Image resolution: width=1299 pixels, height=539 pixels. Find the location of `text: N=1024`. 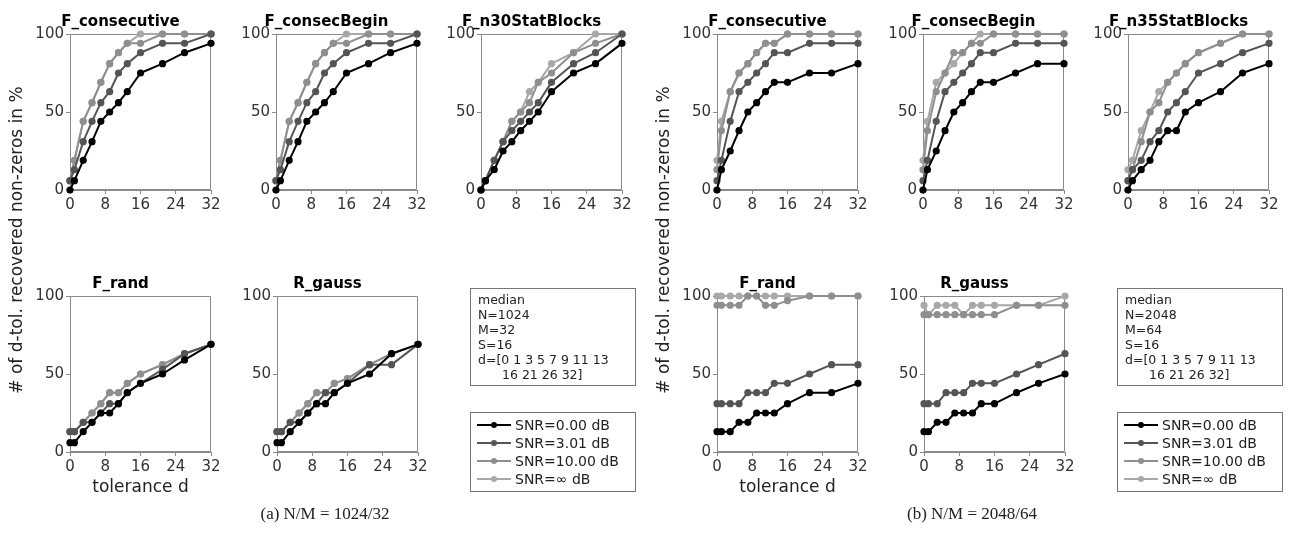

text: N=1024 is located at coordinates (504, 314).